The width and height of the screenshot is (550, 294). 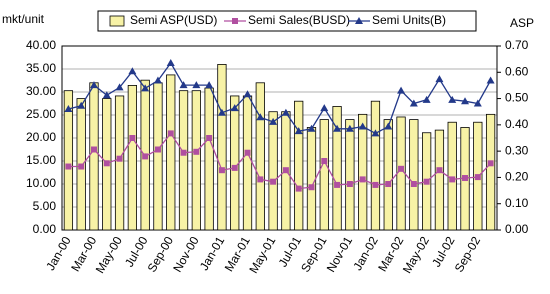 What do you see at coordinates (41, 68) in the screenshot?
I see `y-tick-label: 35.00` at bounding box center [41, 68].